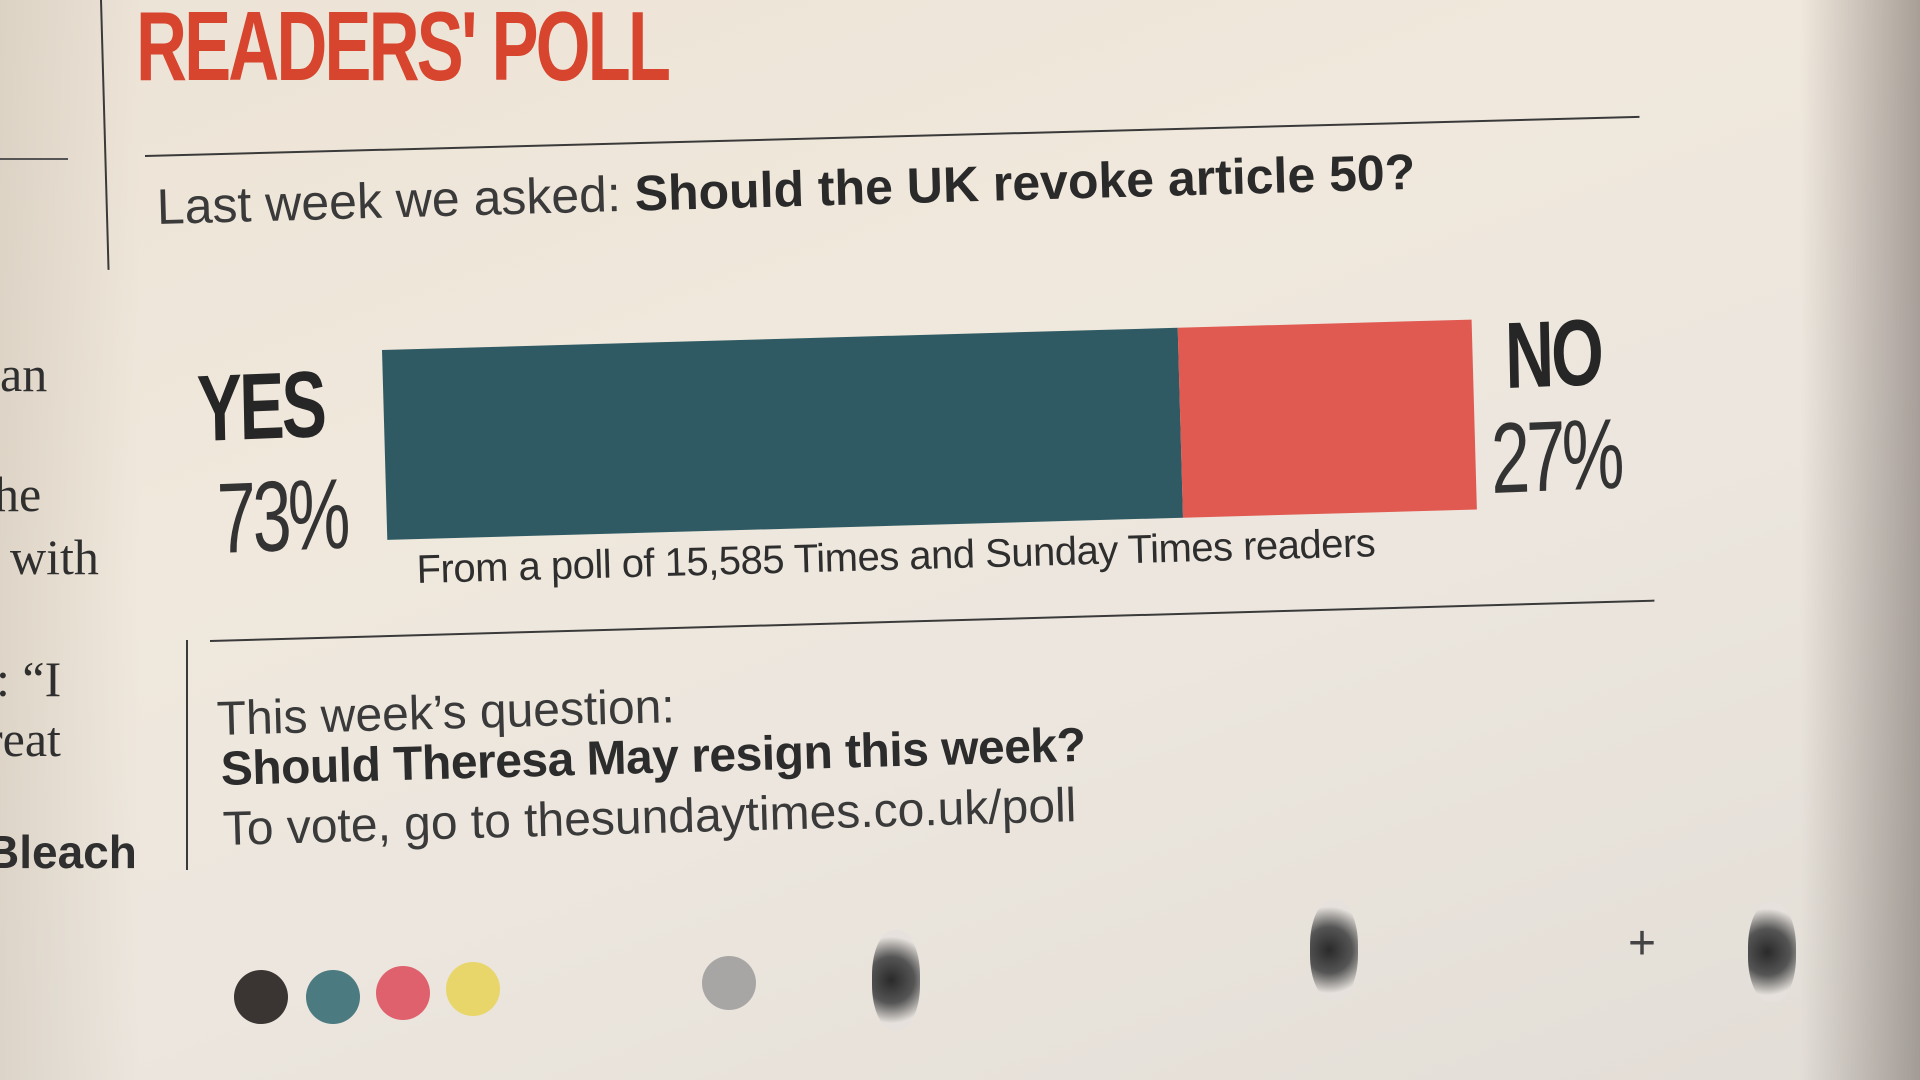 This screenshot has width=1920, height=1080. What do you see at coordinates (1860, 540) in the screenshot?
I see `page-shadow-right` at bounding box center [1860, 540].